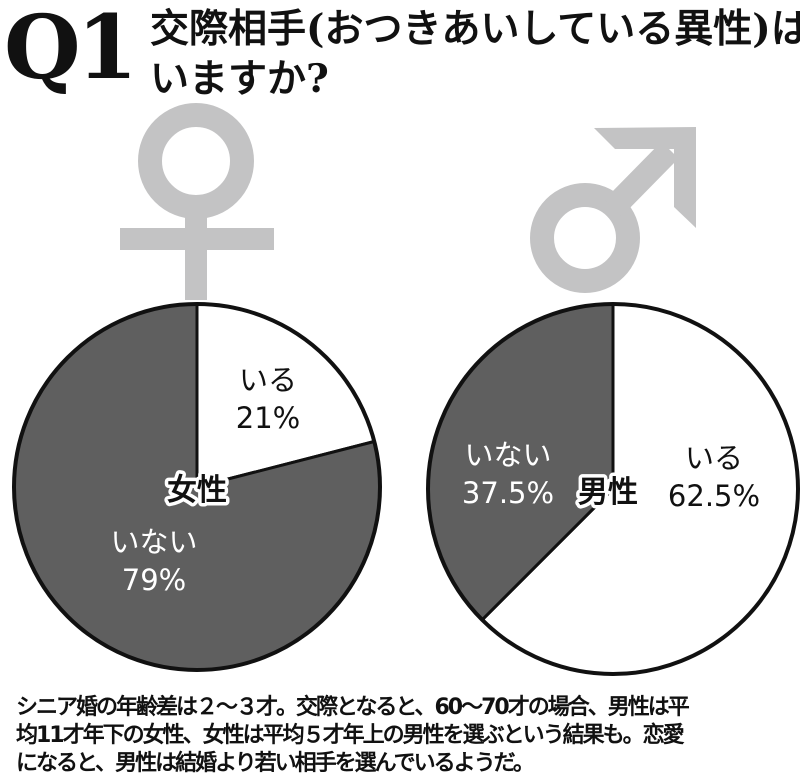  Describe the element at coordinates (714, 496) in the screenshot. I see `slice-value-label: 62.5%` at that location.